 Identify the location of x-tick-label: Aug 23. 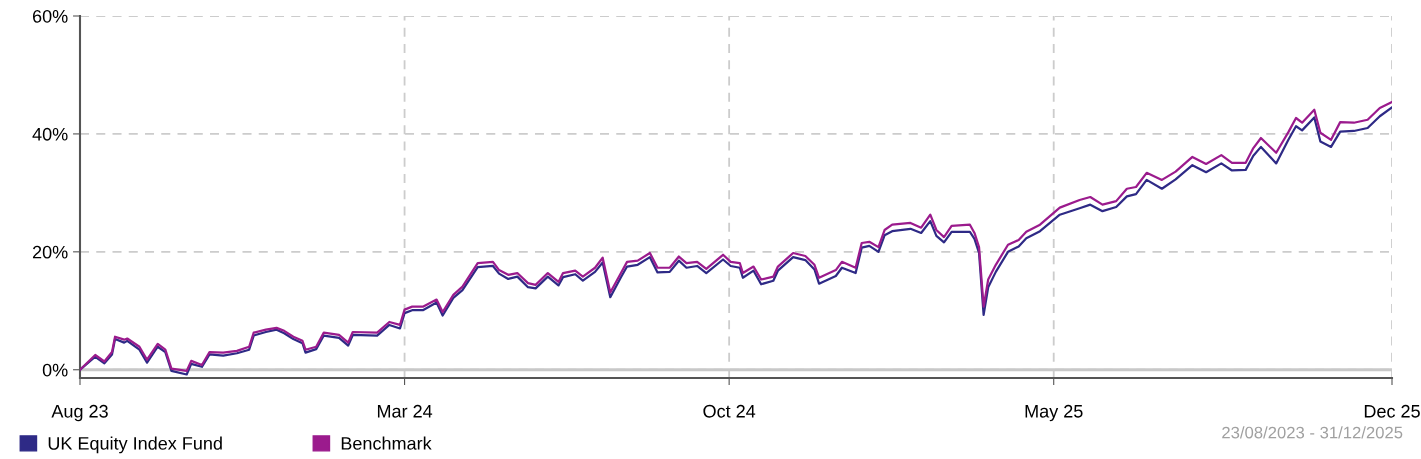
(79, 413).